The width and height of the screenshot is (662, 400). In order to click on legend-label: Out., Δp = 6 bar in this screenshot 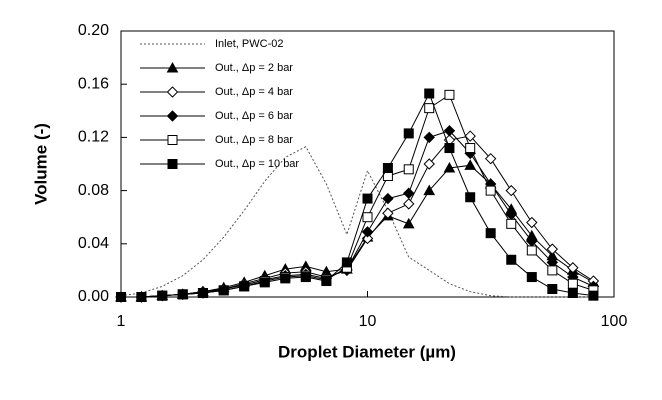, I will do `click(254, 116)`.